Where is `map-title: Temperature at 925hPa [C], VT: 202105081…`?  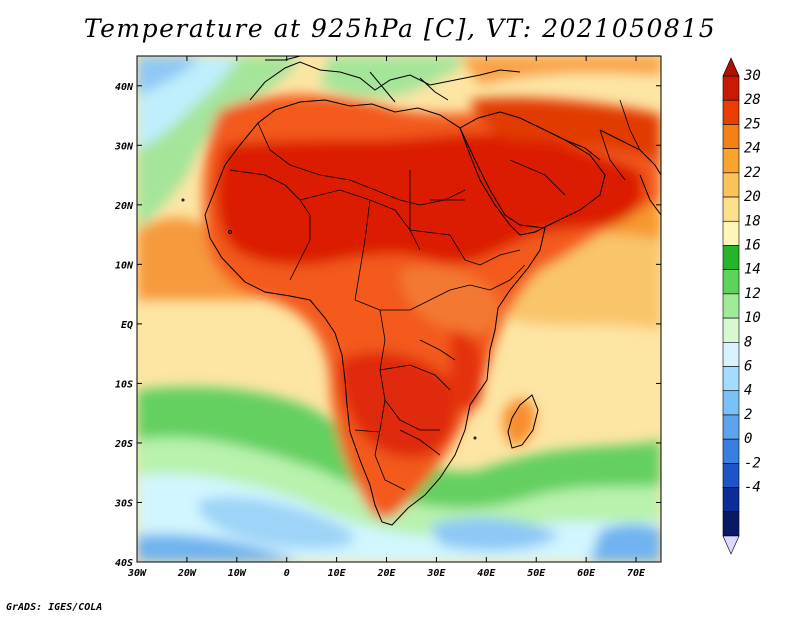
map-title: Temperature at 925hPa [C], VT: 202105081… is located at coordinates (400, 28).